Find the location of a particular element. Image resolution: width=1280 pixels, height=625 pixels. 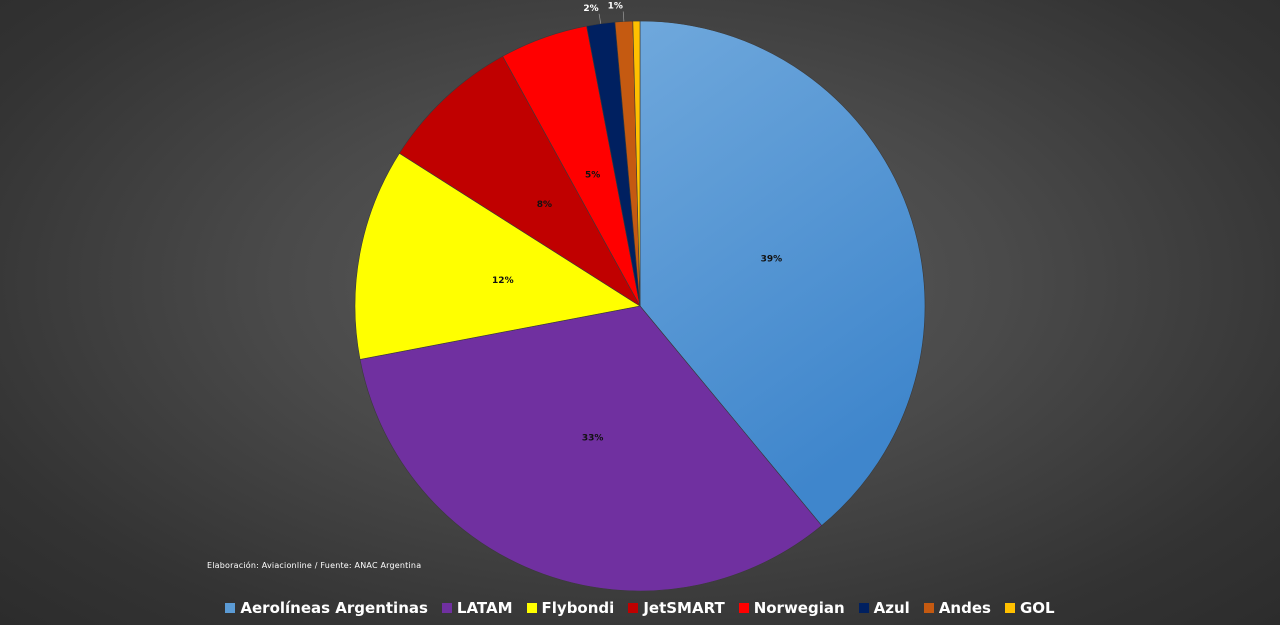

legend-item-aerolineas-argentinas: Aerolíneas Argentinas is located at coordinates (326, 608).